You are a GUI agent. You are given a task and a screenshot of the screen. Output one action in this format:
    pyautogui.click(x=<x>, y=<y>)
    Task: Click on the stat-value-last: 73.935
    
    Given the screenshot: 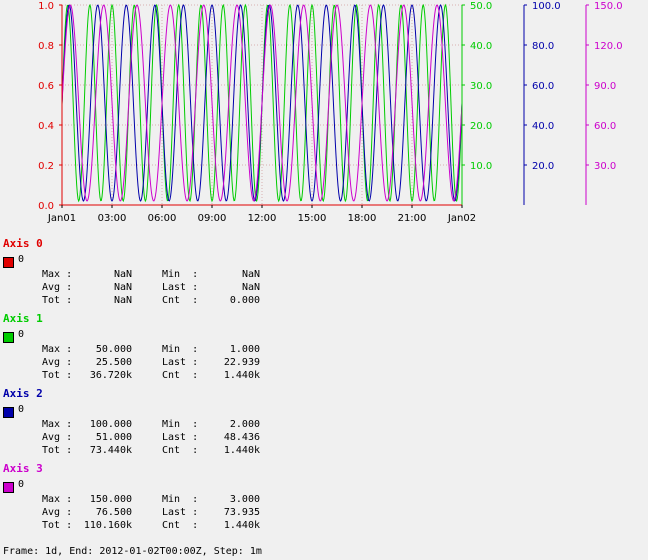 What is the action you would take?
    pyautogui.click(x=241, y=512)
    